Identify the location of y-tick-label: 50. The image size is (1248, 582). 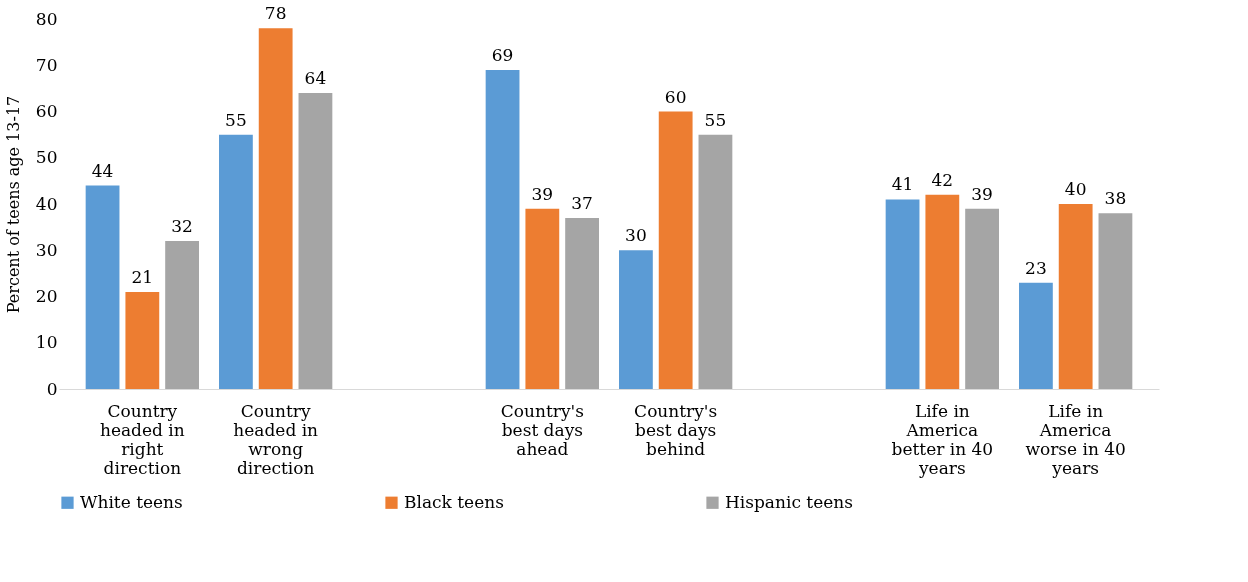
(46, 157).